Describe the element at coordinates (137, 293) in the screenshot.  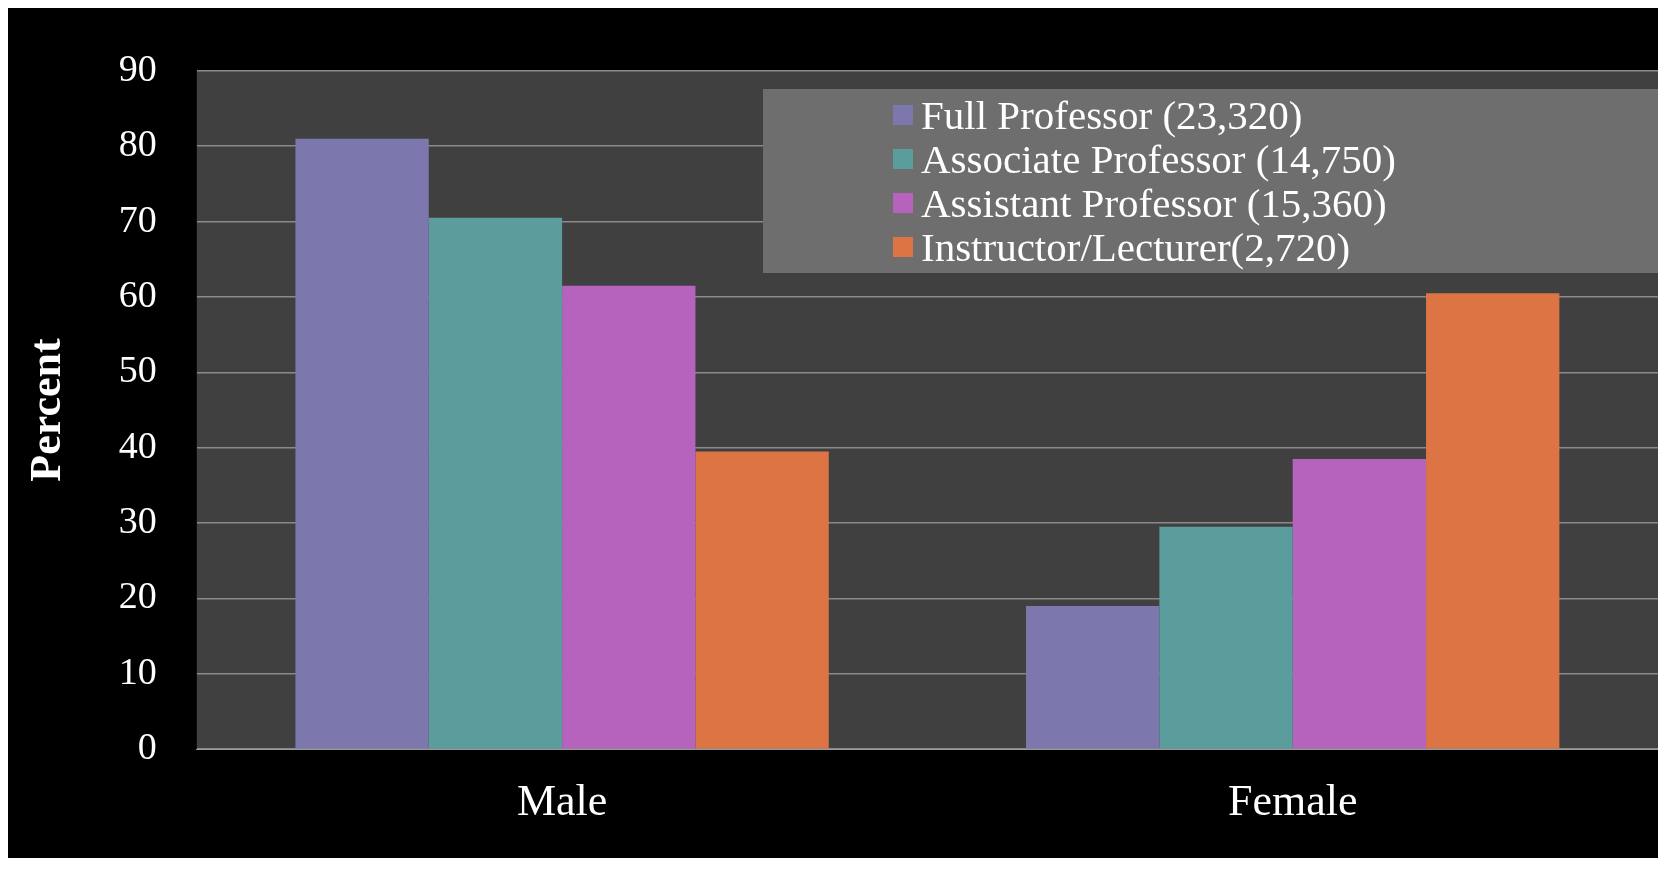
I see `y-tick-label: 60` at that location.